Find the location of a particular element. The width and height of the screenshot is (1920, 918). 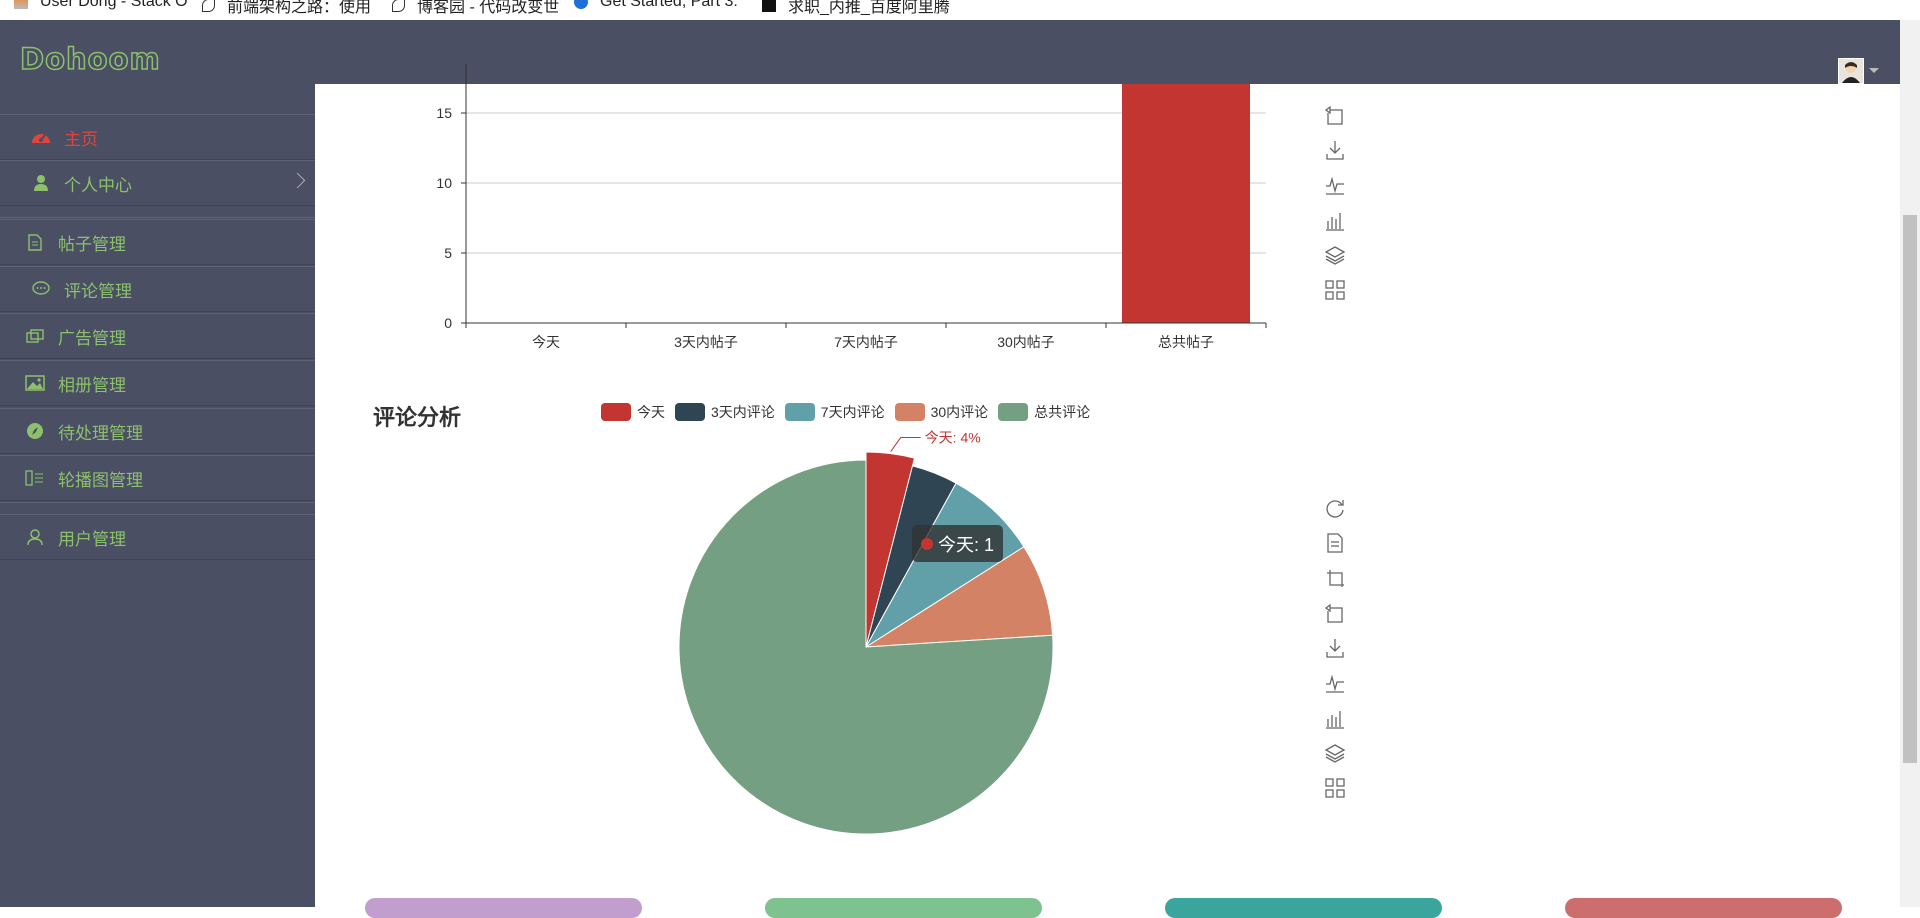

comment-icon is located at coordinates (41, 289).